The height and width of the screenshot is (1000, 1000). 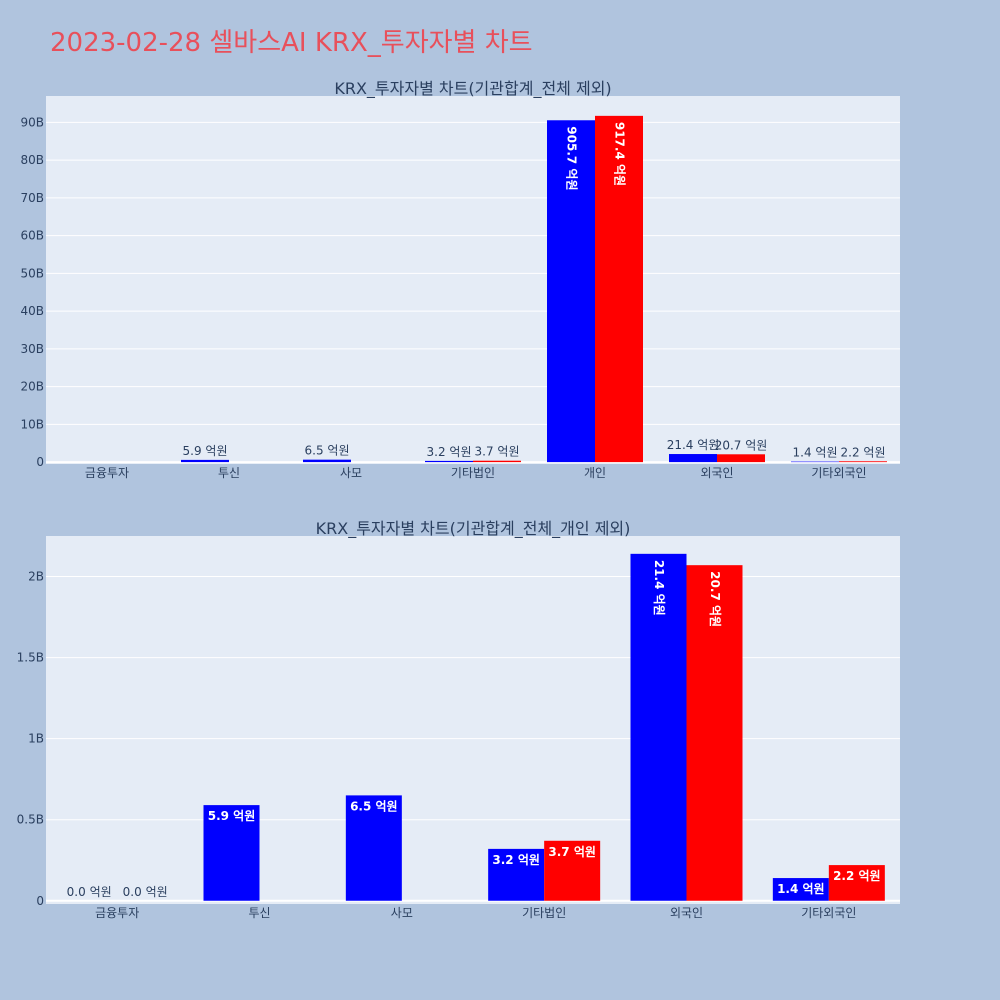 What do you see at coordinates (32, 424) in the screenshot?
I see `y-tick-label: 10B` at bounding box center [32, 424].